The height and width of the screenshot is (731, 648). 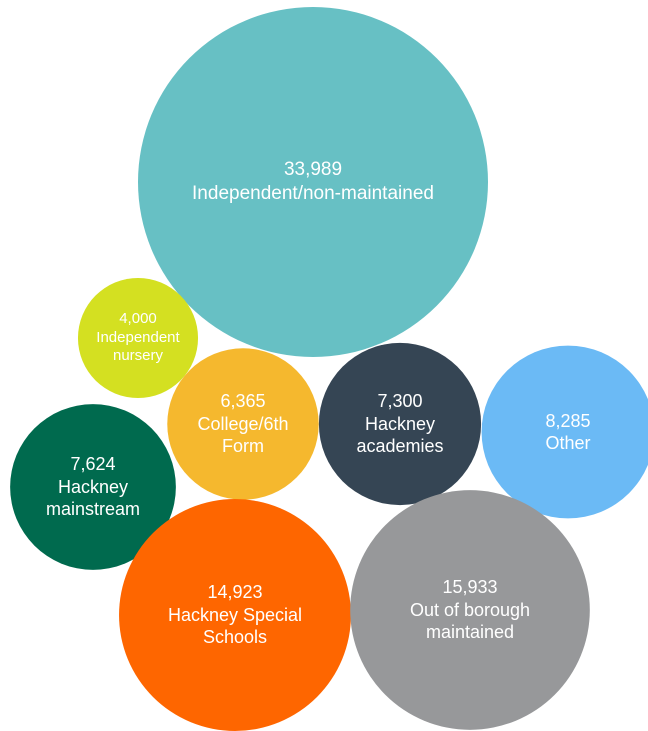 I want to click on category-label: Hackney academies, so click(x=400, y=435).